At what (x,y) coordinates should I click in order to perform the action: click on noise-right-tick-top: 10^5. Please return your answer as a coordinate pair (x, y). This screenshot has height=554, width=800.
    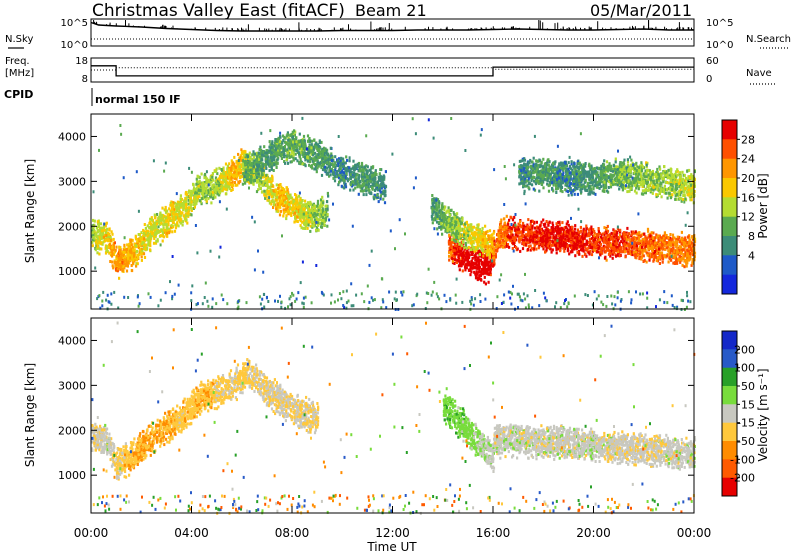
    Looking at the image, I should click on (719, 23).